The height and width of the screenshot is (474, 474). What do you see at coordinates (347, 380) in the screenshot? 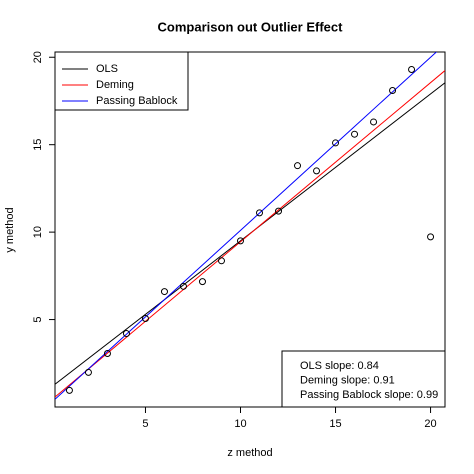
I see `annotation: Deming slope: 0.91` at bounding box center [347, 380].